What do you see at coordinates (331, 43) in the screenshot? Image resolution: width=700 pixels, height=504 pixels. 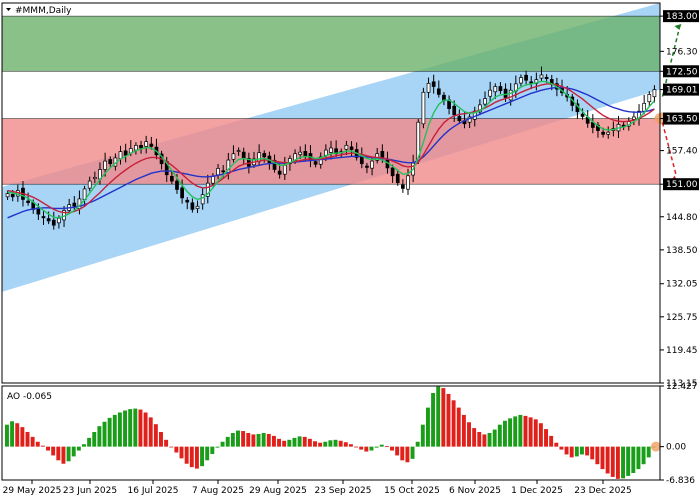 I see `target-zone` at bounding box center [331, 43].